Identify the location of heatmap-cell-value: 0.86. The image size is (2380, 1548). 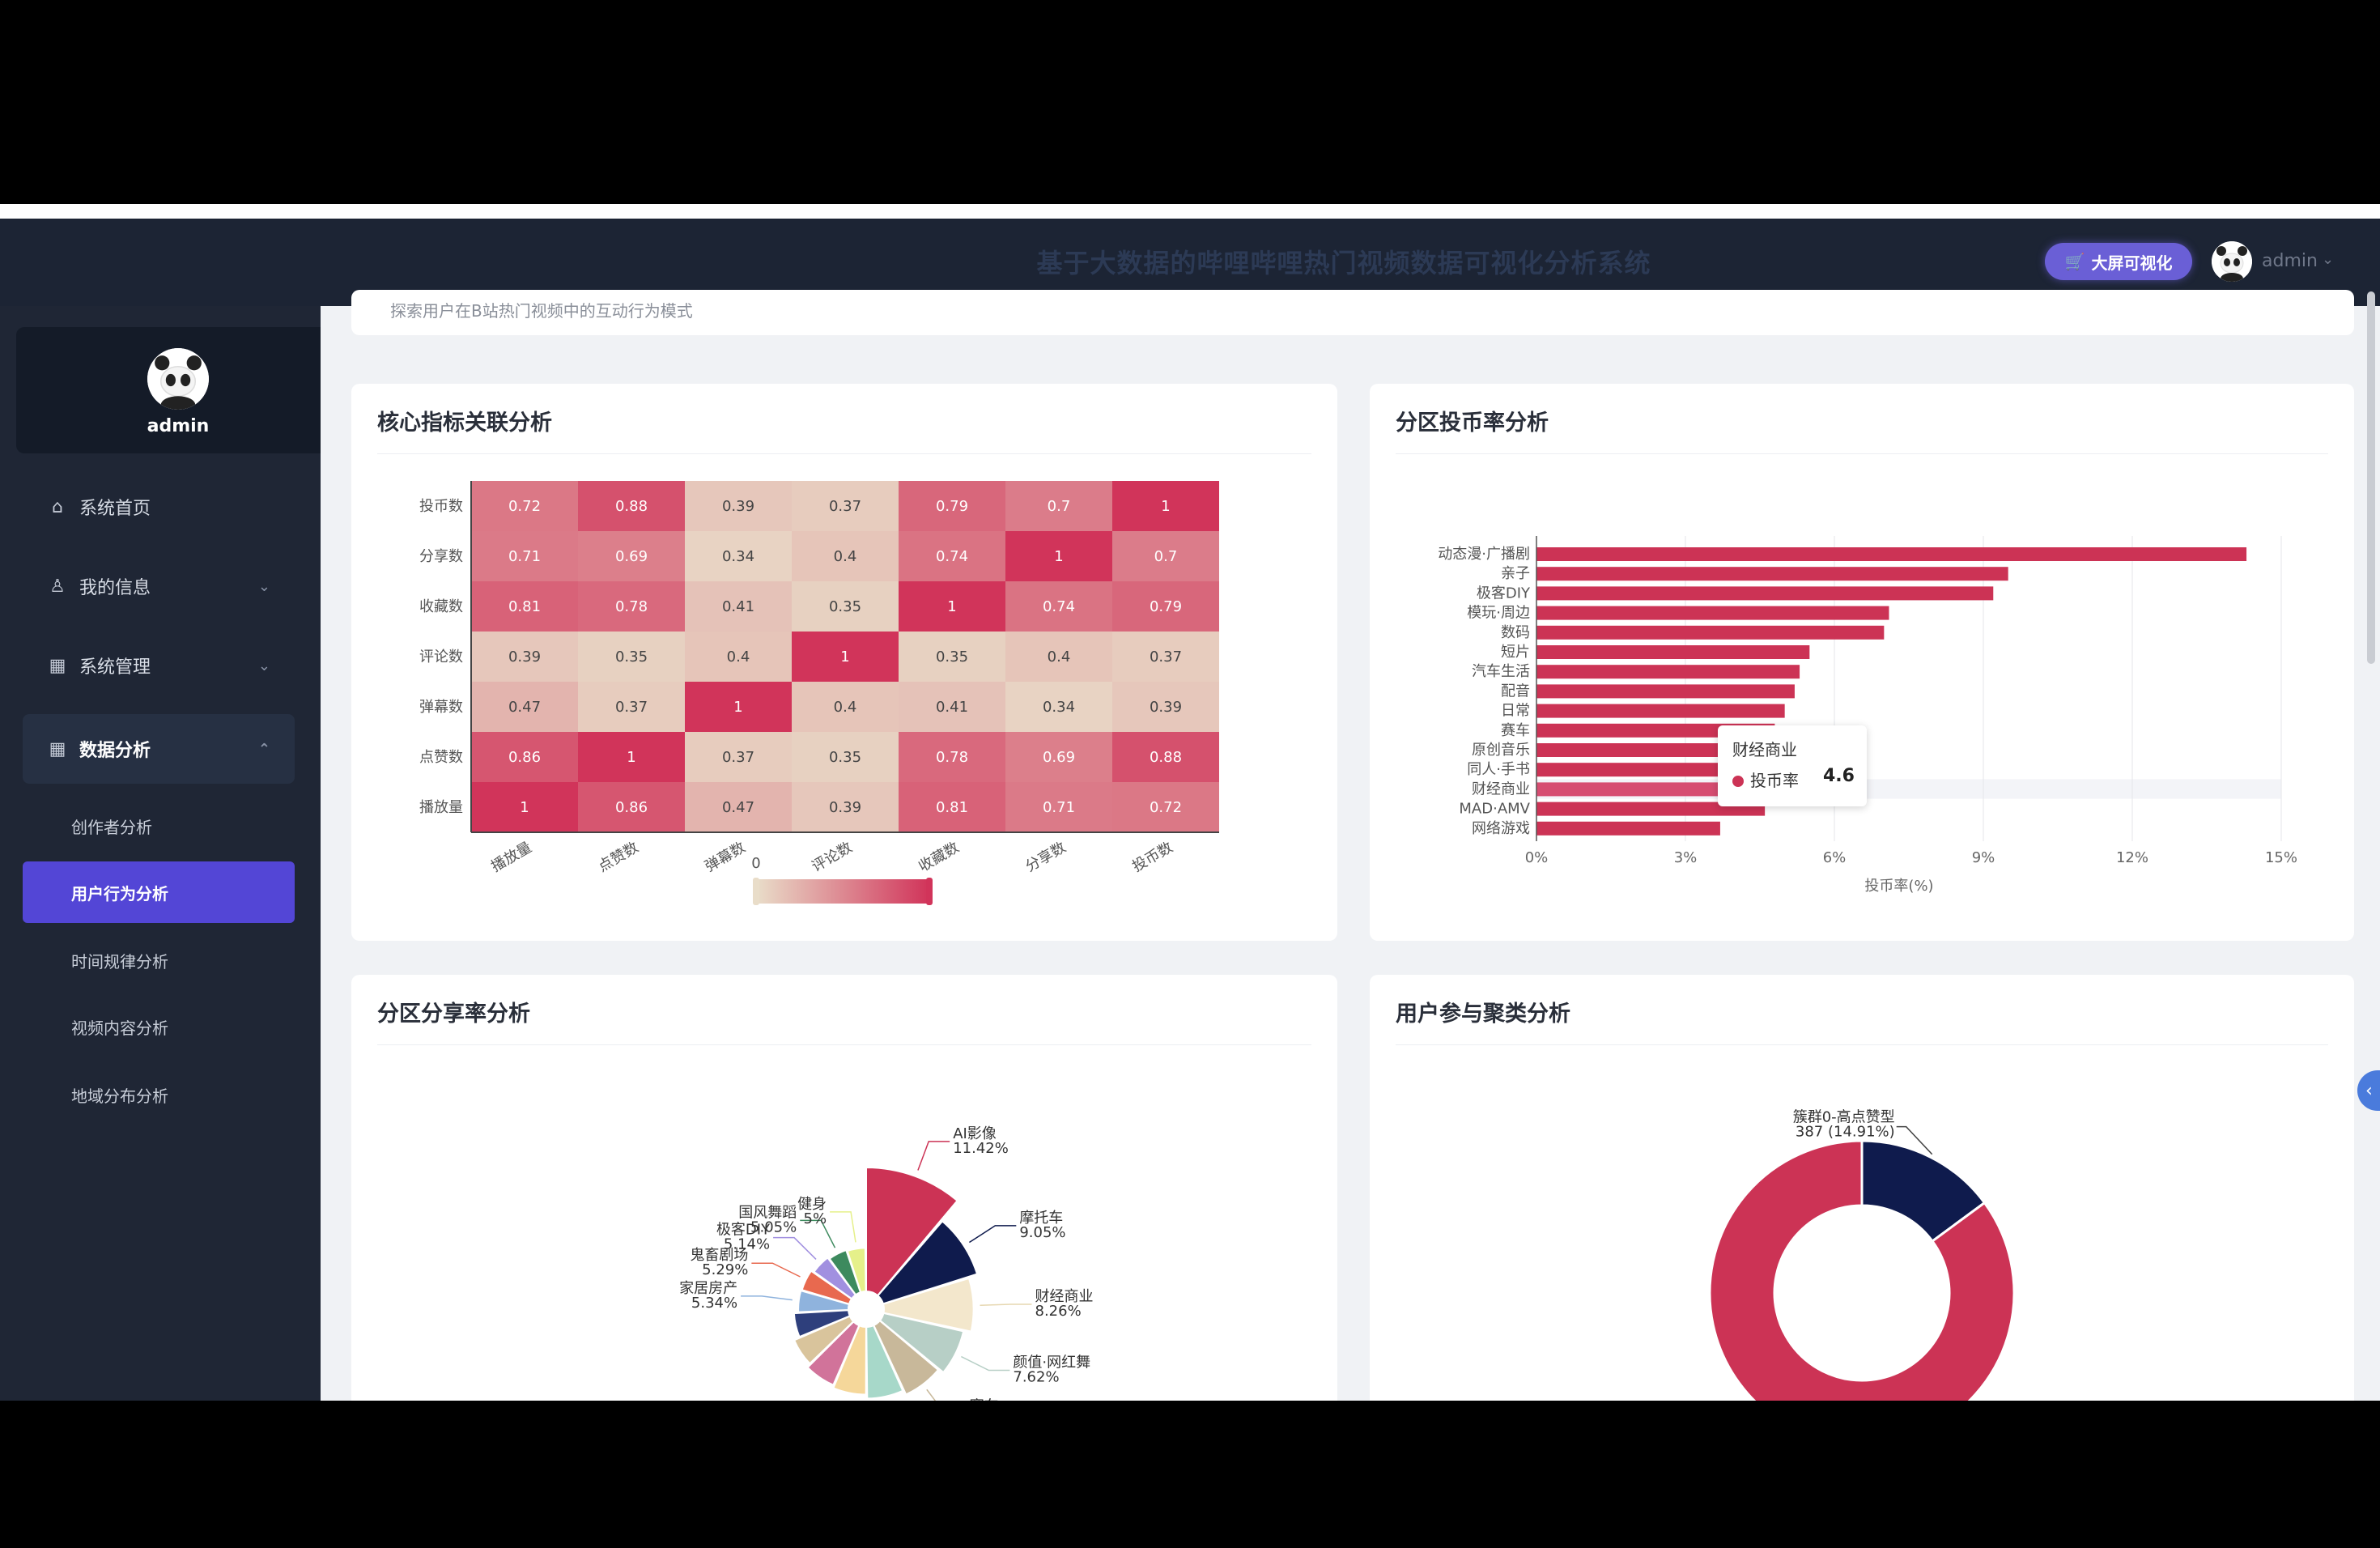
(525, 758).